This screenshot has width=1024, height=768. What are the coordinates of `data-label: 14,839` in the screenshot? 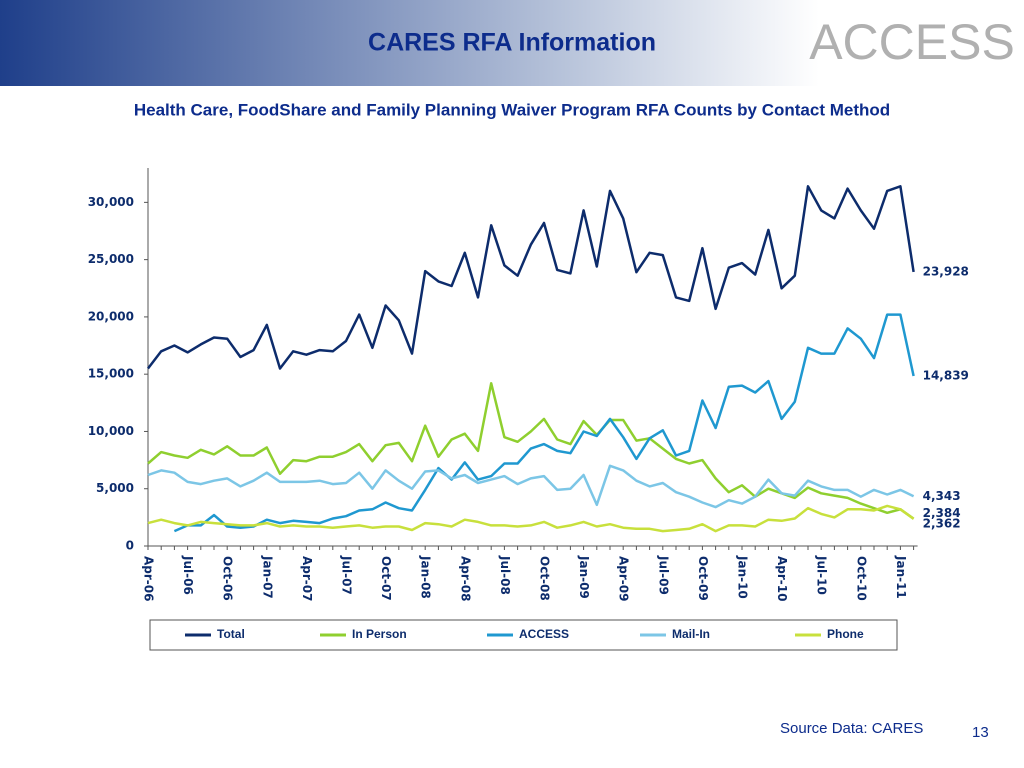 It's located at (946, 376).